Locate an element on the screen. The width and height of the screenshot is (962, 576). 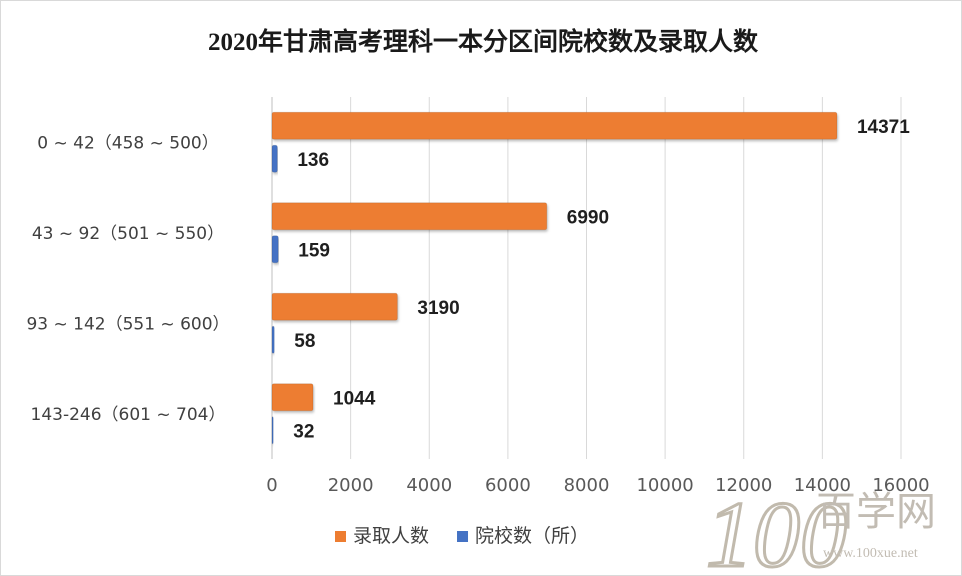
x-tick-label: 14000 is located at coordinates (822, 485).